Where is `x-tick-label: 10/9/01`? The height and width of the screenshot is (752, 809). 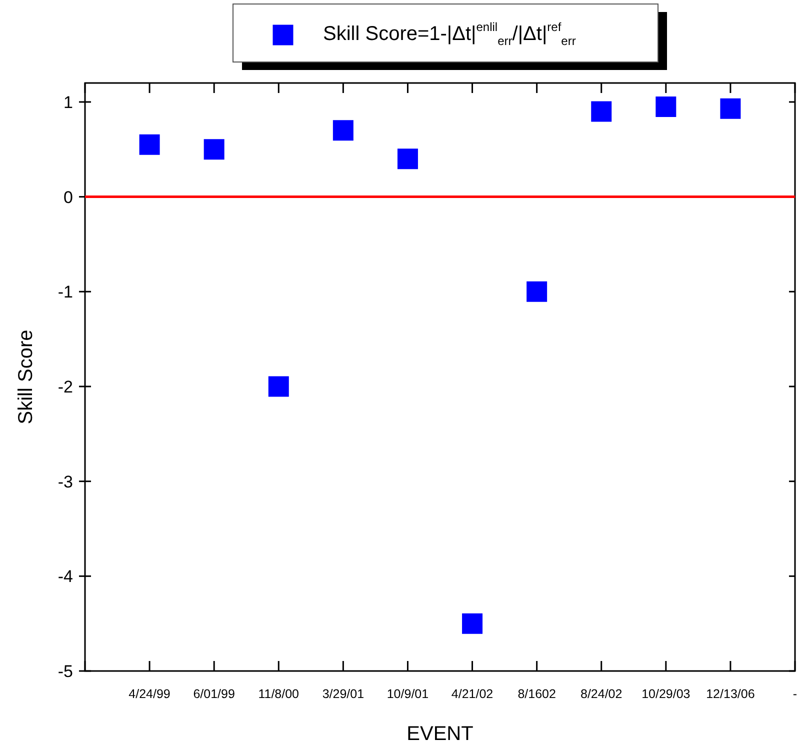 x-tick-label: 10/9/01 is located at coordinates (407, 694).